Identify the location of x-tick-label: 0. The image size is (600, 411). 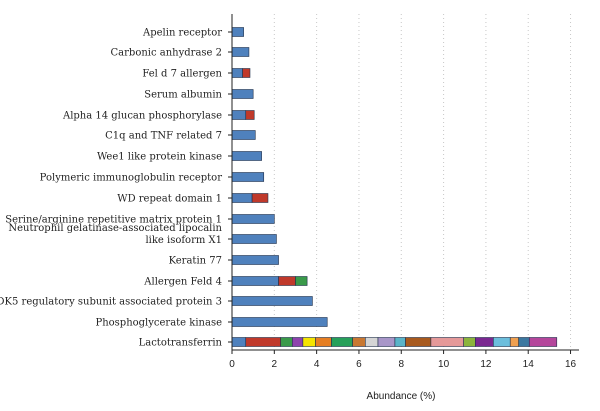
(232, 364).